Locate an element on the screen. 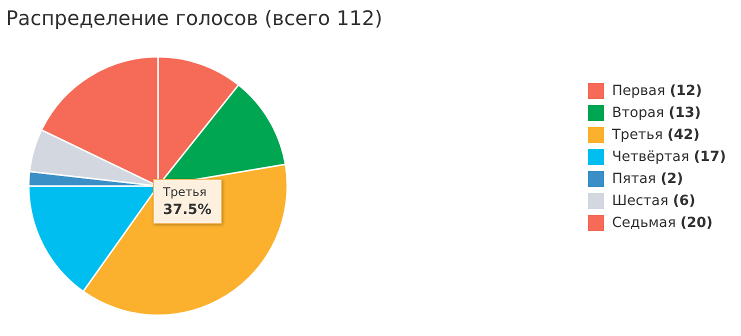 Image resolution: width=741 pixels, height=336 pixels. legend-label: Третья is located at coordinates (638, 135).